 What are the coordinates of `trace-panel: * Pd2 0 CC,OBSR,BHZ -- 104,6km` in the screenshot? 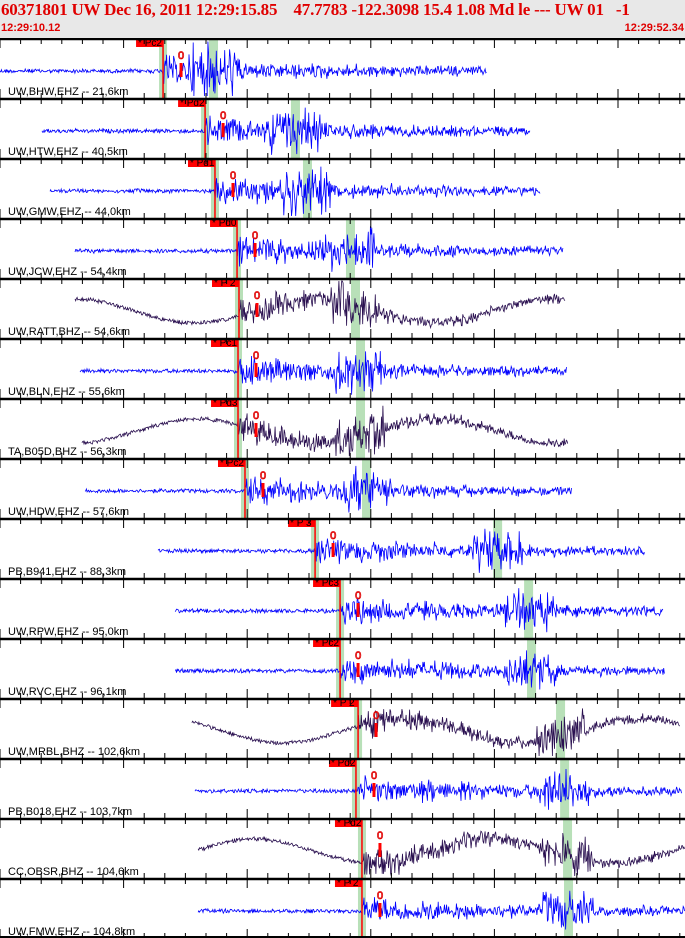 It's located at (342, 847).